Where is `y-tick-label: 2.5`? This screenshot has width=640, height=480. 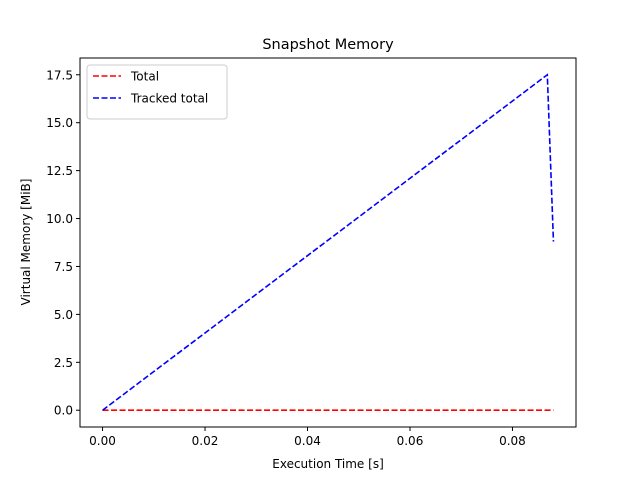
y-tick-label: 2.5 is located at coordinates (63, 363).